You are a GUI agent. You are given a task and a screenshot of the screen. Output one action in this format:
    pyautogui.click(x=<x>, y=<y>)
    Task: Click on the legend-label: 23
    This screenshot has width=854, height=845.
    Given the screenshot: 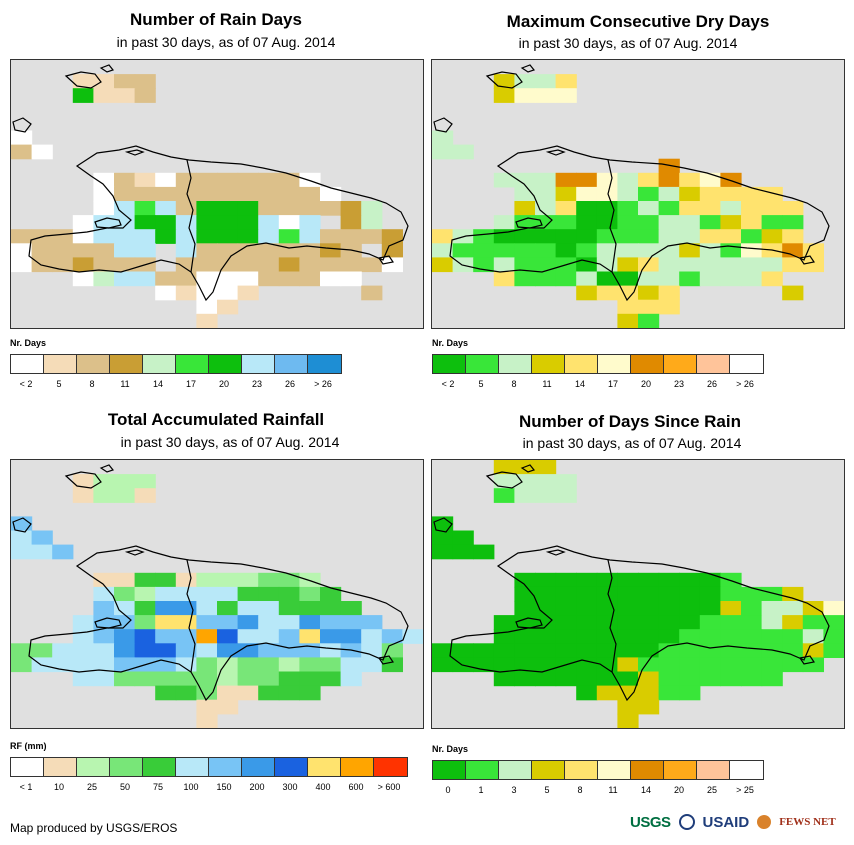 What is the action you would take?
    pyautogui.click(x=678, y=384)
    